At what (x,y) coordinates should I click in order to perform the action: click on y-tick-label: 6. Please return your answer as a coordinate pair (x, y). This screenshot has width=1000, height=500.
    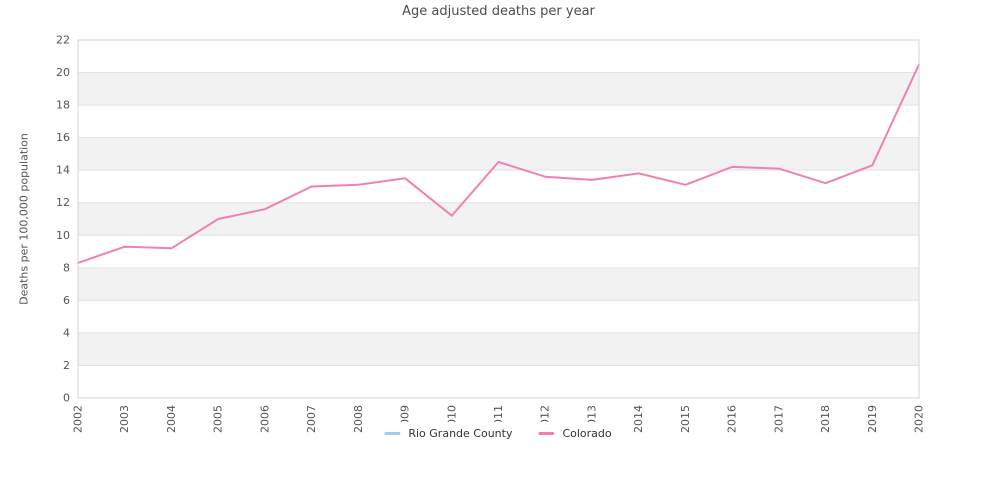
    Looking at the image, I should click on (66, 300).